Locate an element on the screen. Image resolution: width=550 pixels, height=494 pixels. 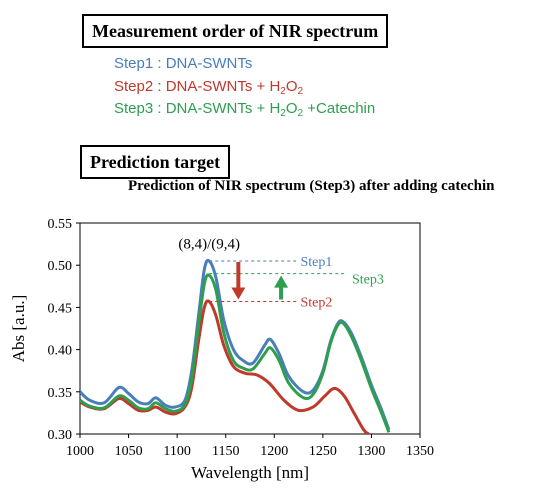
prediction-target-title: Prediction target is located at coordinates (155, 162).